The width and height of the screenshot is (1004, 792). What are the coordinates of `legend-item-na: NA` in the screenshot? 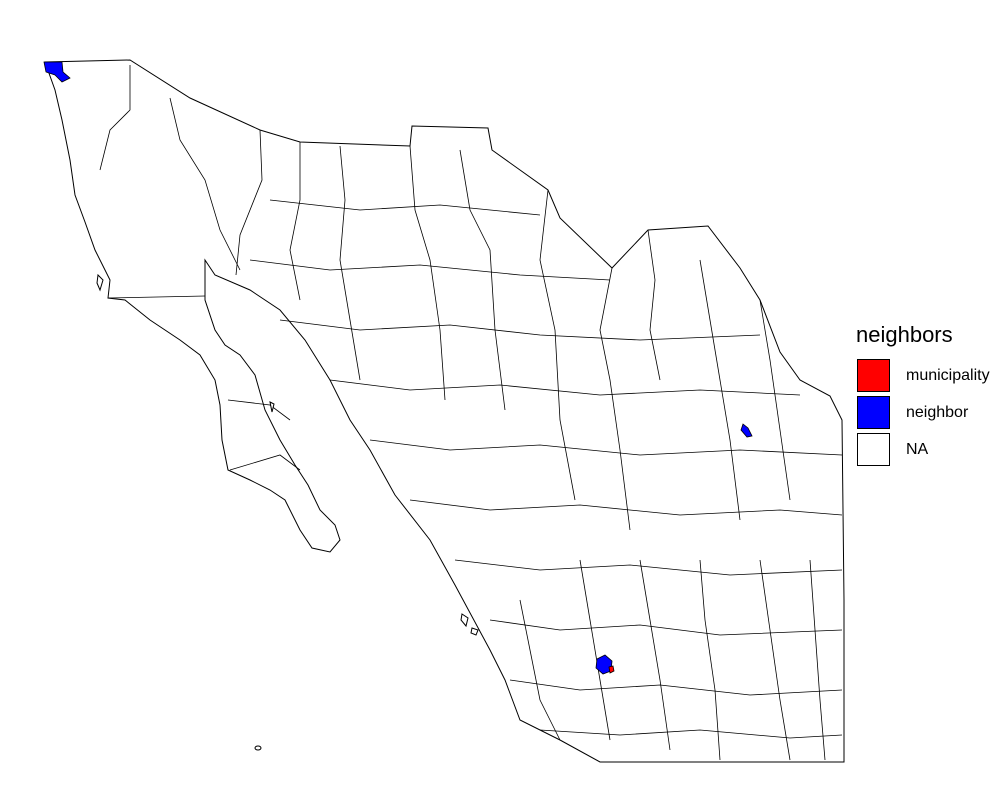 It's located at (930, 449).